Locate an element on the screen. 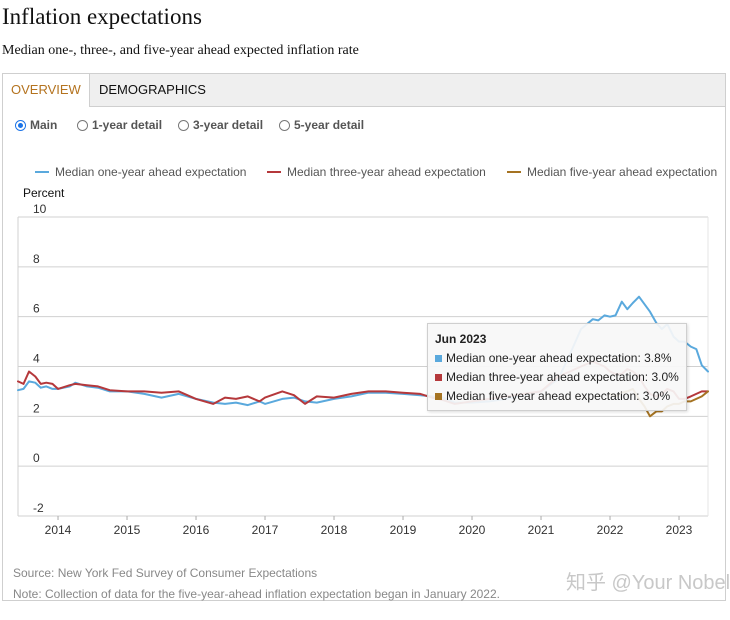  radio-label: 3-year detail is located at coordinates (228, 125).